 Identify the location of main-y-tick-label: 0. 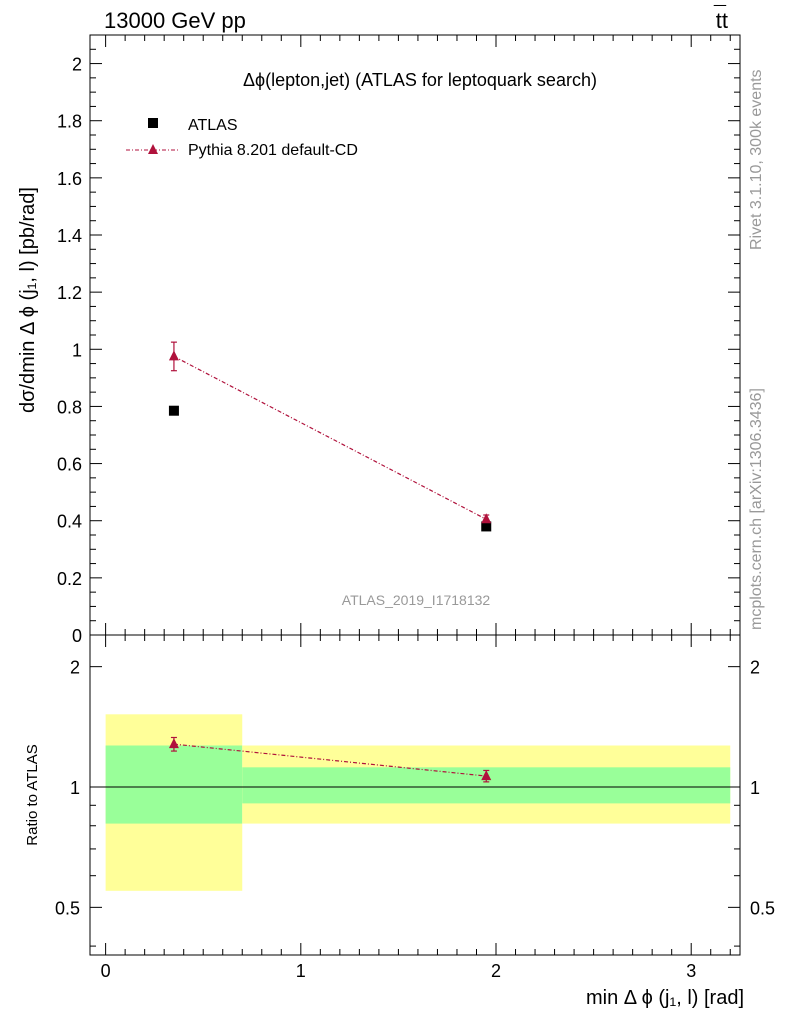
(77, 636).